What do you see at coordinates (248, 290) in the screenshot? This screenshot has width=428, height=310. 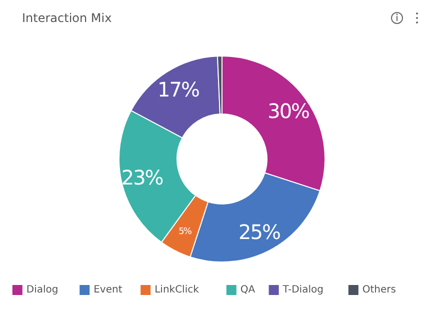 I see `legend-label: QA` at bounding box center [248, 290].